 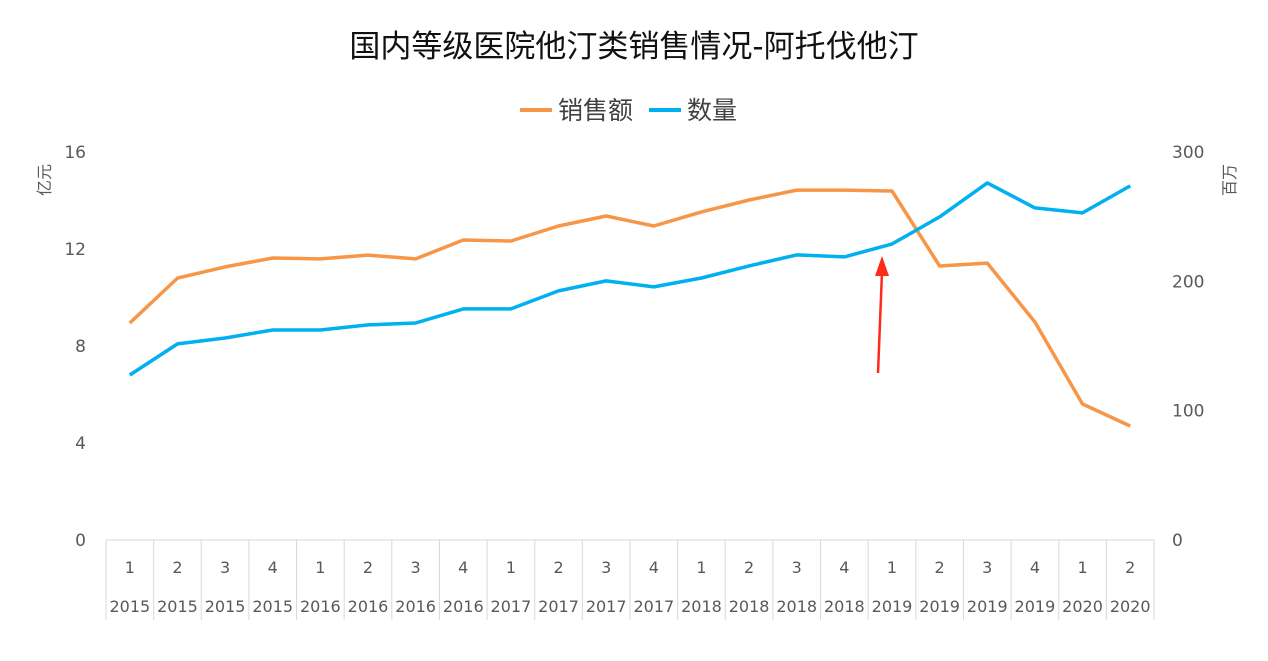 What do you see at coordinates (80, 541) in the screenshot?
I see `y-tick-left: 0` at bounding box center [80, 541].